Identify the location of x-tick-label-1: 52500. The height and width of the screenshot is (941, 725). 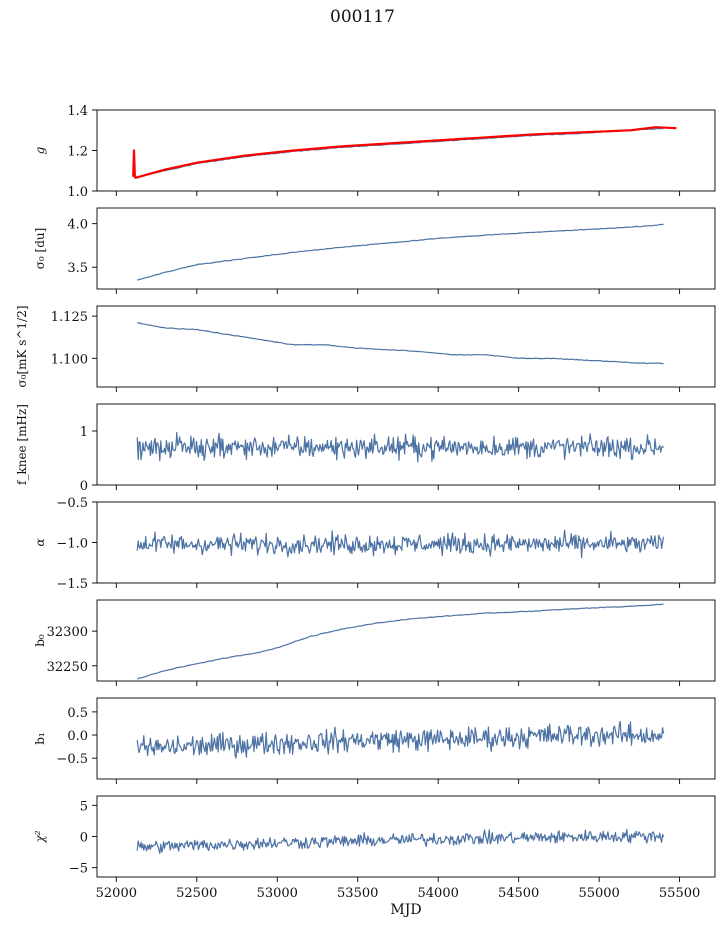
(196, 893).